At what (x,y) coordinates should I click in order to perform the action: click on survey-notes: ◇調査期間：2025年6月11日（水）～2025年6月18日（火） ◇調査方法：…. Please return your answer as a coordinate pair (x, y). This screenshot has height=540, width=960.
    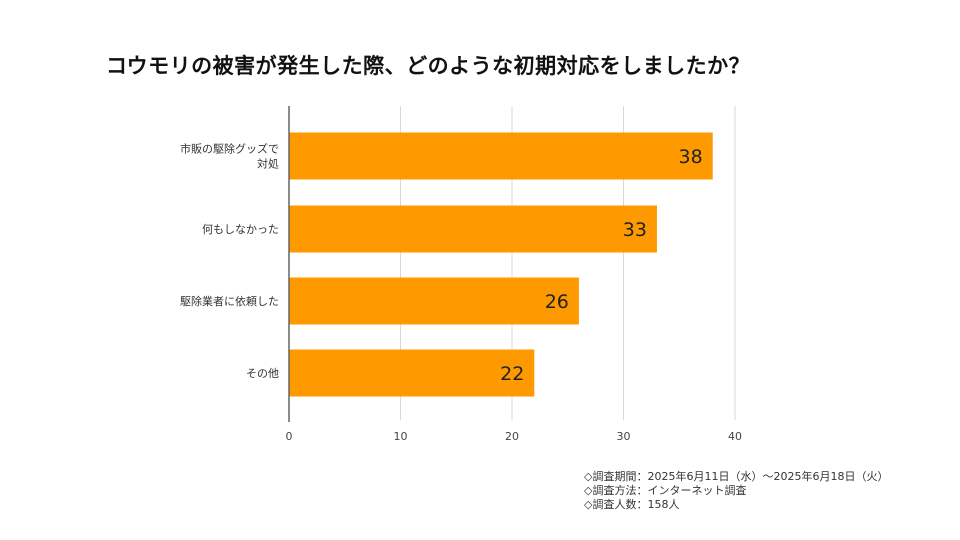
    Looking at the image, I should click on (736, 491).